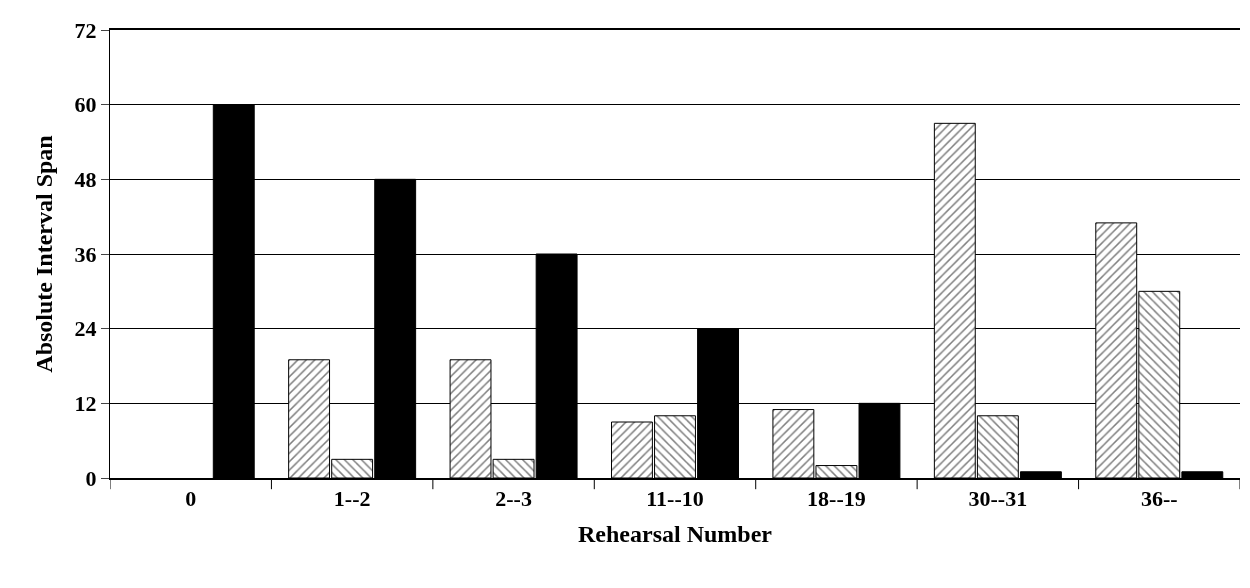  Describe the element at coordinates (675, 533) in the screenshot. I see `x-axis-title: Rehearsal Number` at that location.